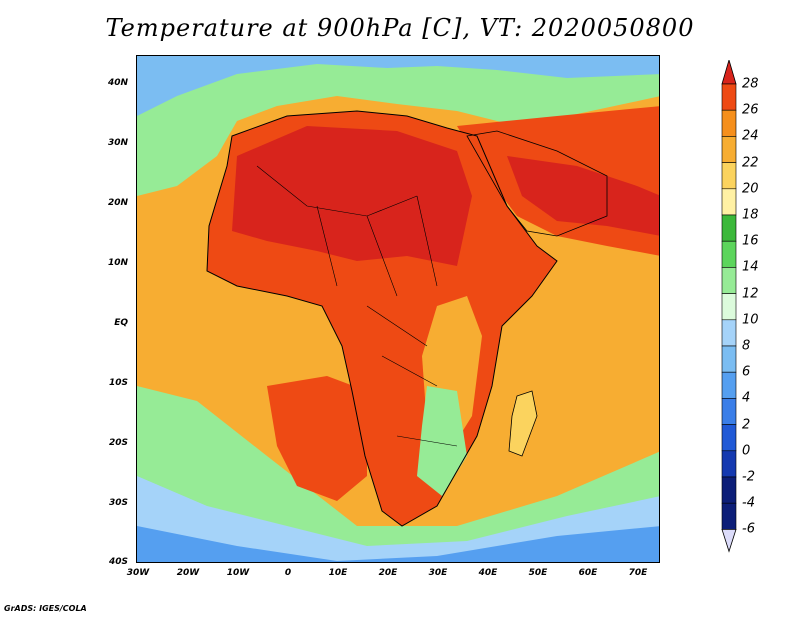 The width and height of the screenshot is (800, 618). What do you see at coordinates (746, 372) in the screenshot?
I see `colorbar-tick-label: 6` at bounding box center [746, 372].